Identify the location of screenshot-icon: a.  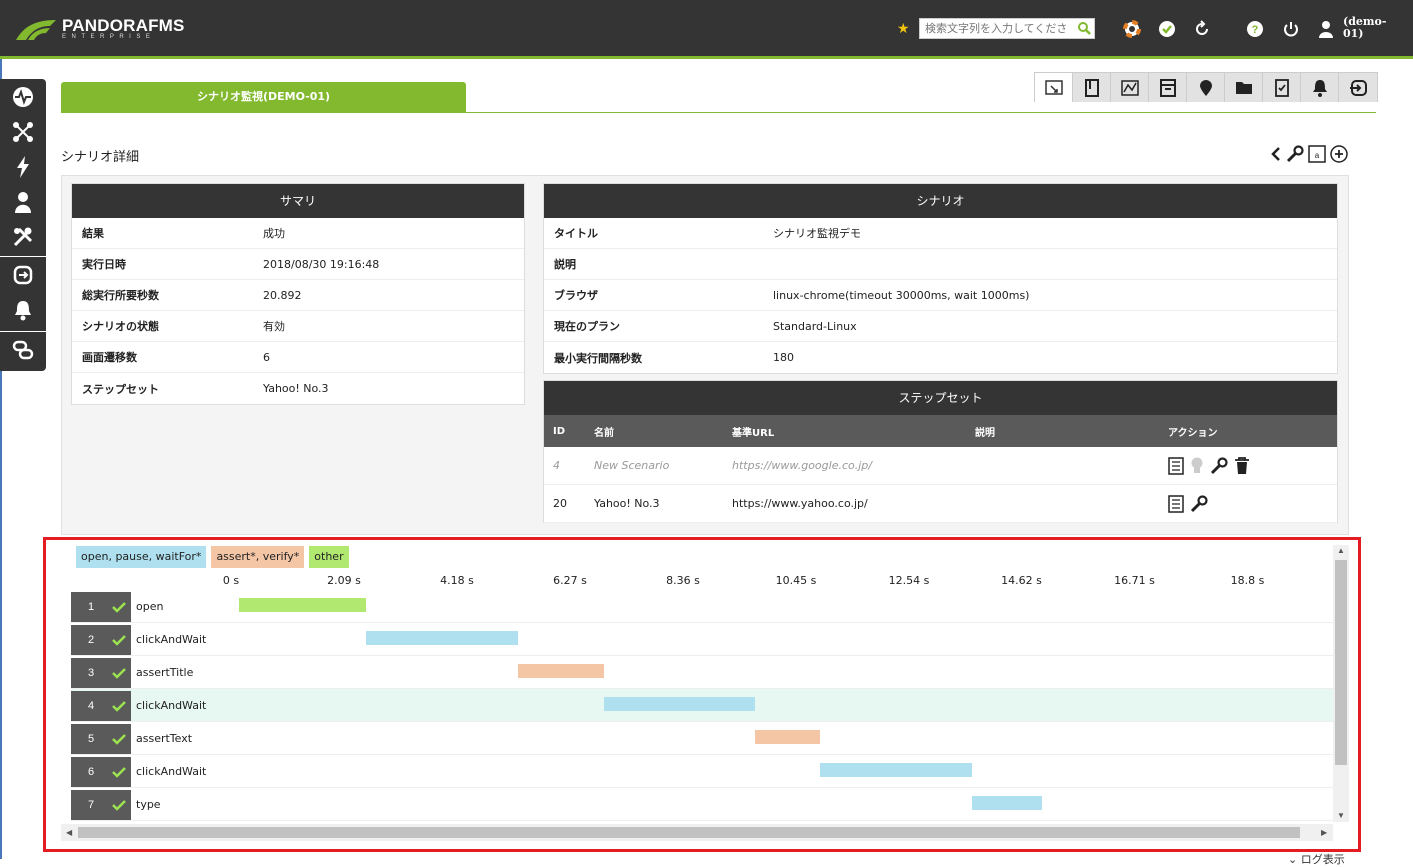
(1317, 154).